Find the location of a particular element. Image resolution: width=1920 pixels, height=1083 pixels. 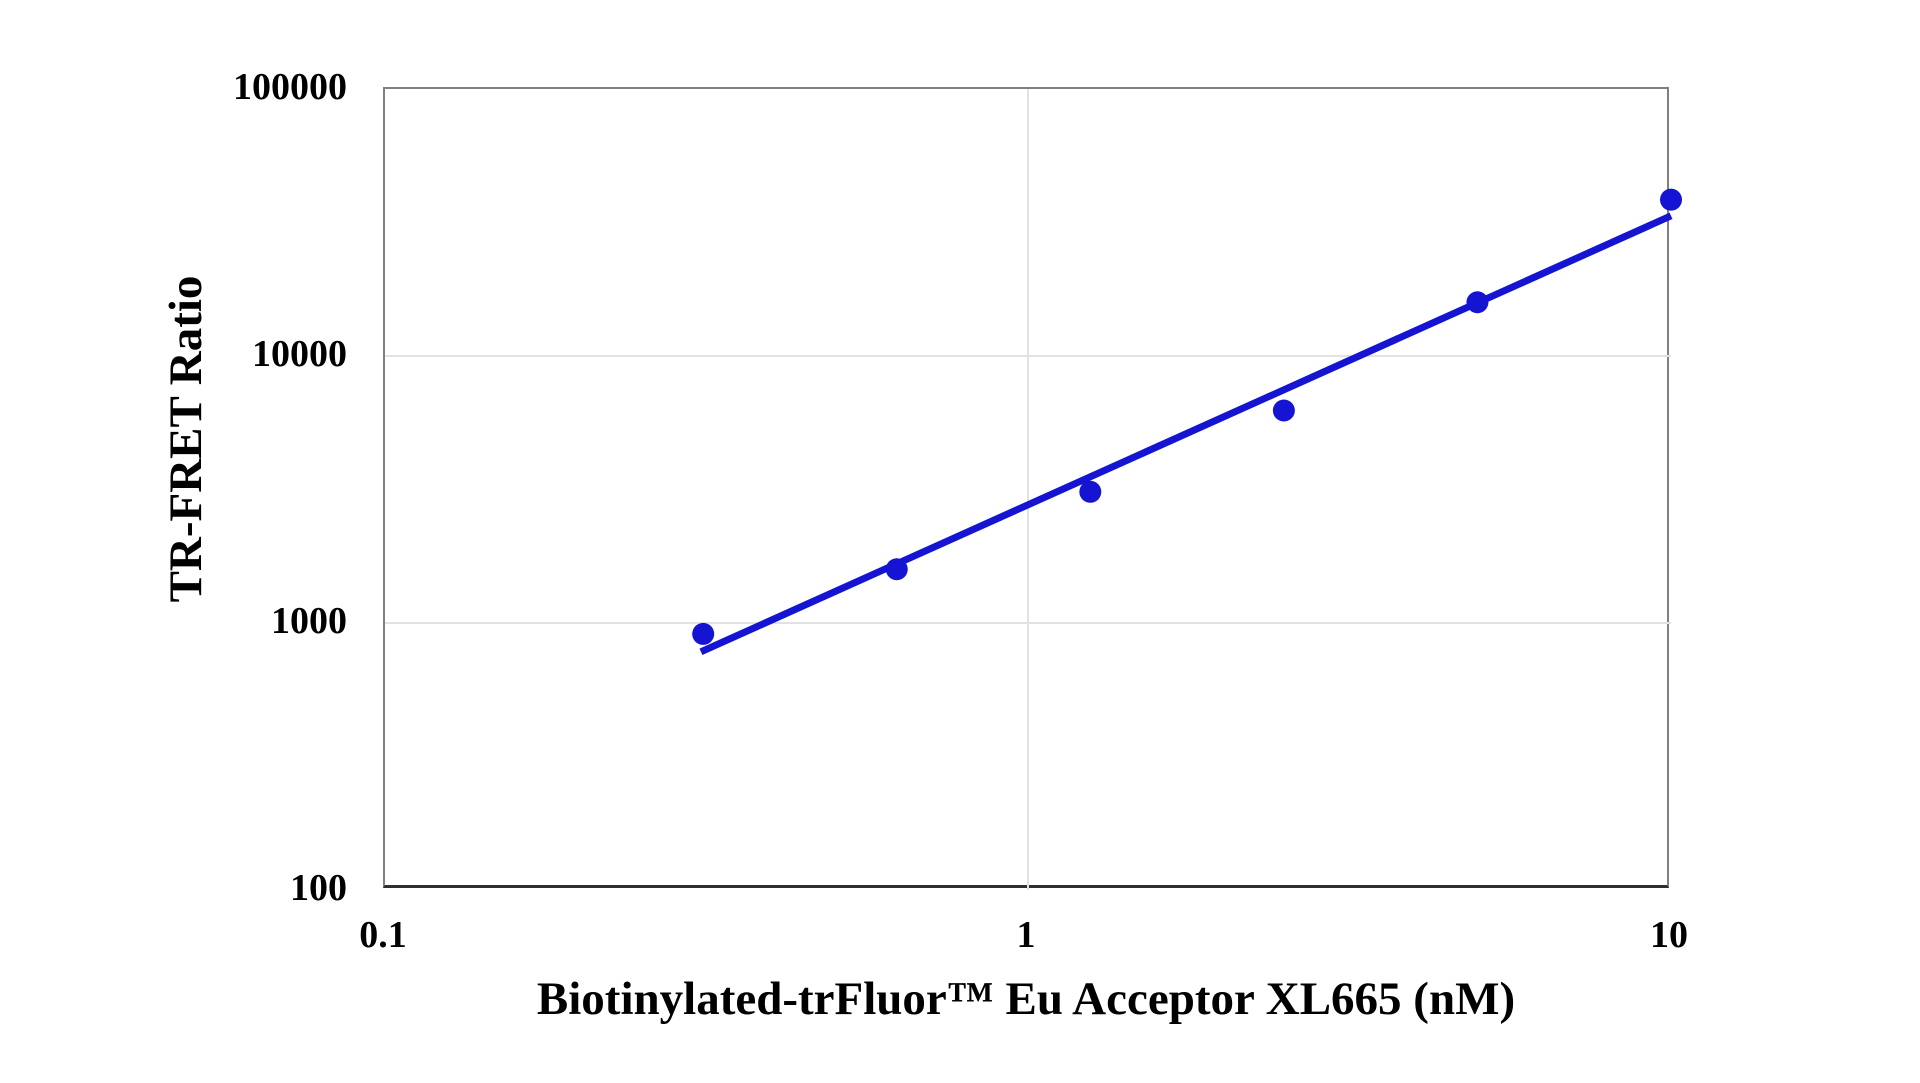

y-tick-label: 100000 is located at coordinates (290, 87).